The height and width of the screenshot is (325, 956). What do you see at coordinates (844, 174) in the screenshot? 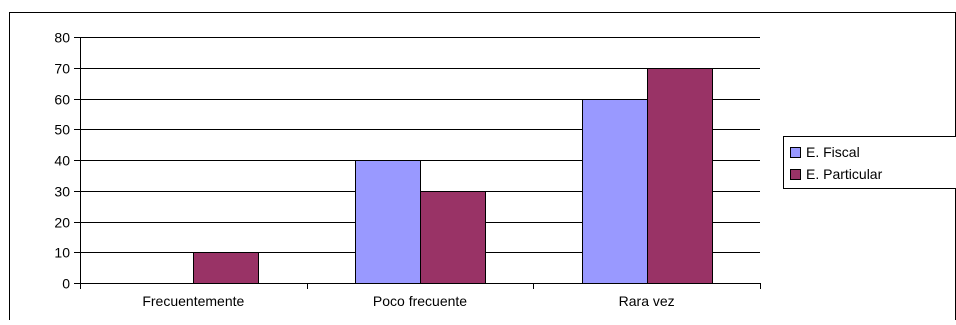
I see `legend-label: E. Particular` at bounding box center [844, 174].